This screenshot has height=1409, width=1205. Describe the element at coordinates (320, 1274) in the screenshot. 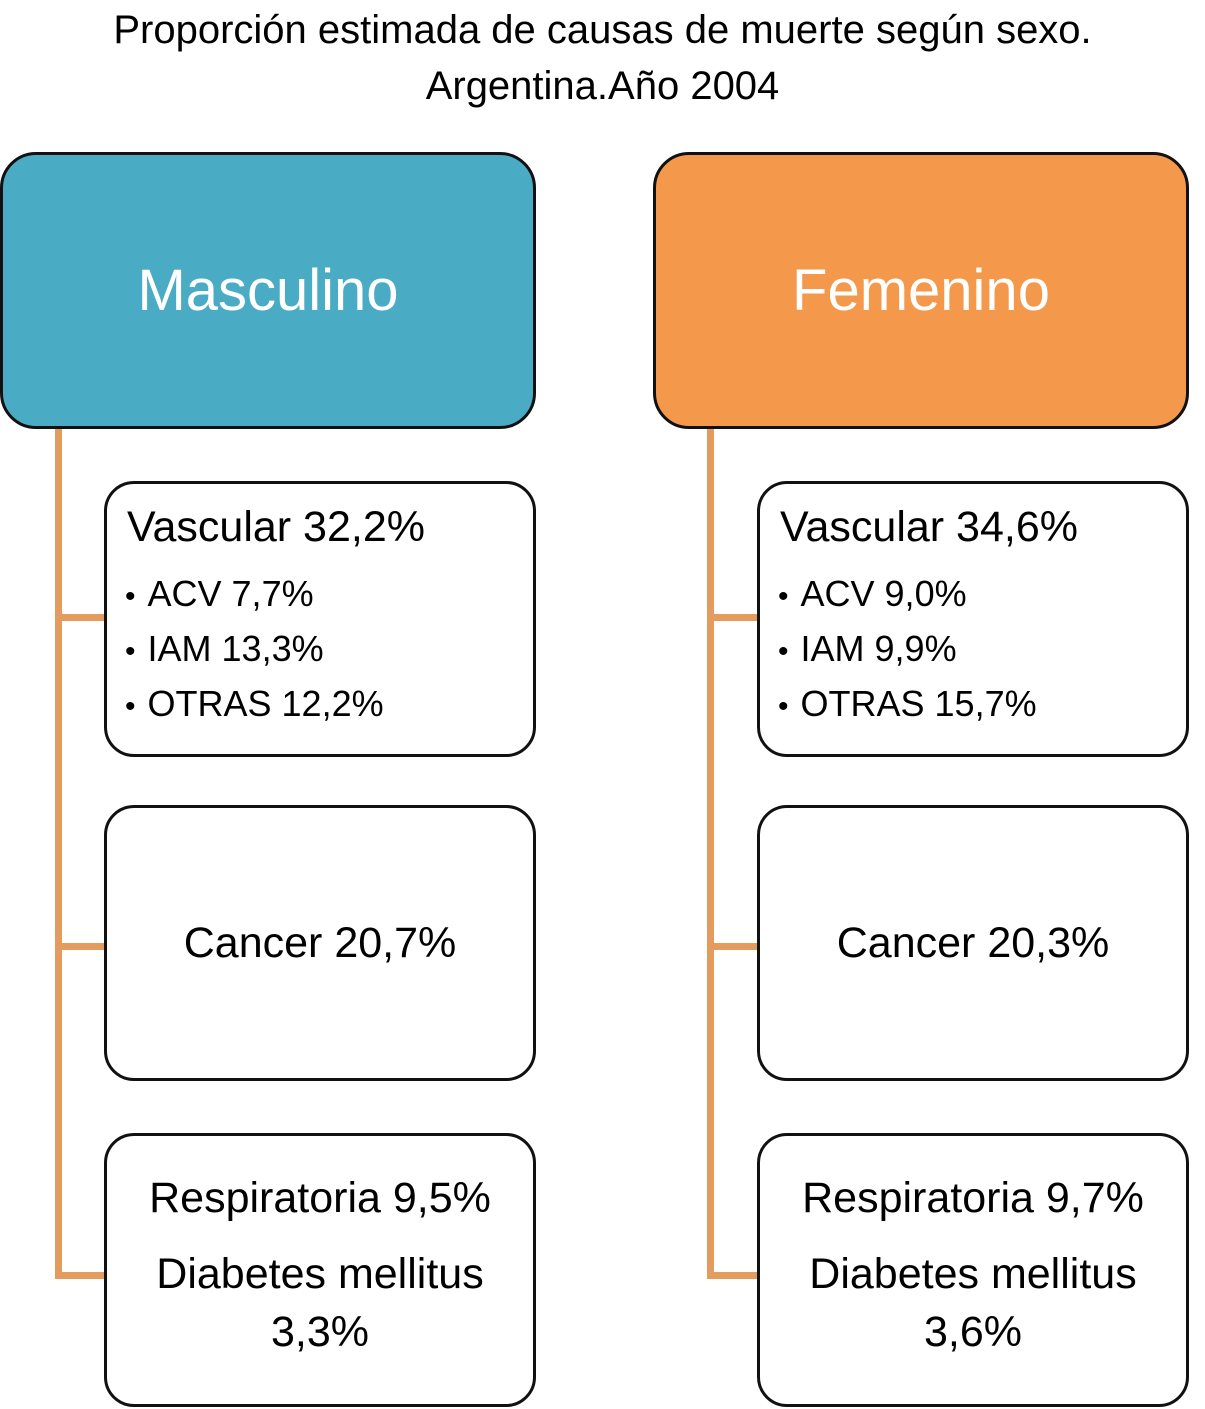

I see `masculino-diabetes-label: Diabetes mellitus` at that location.